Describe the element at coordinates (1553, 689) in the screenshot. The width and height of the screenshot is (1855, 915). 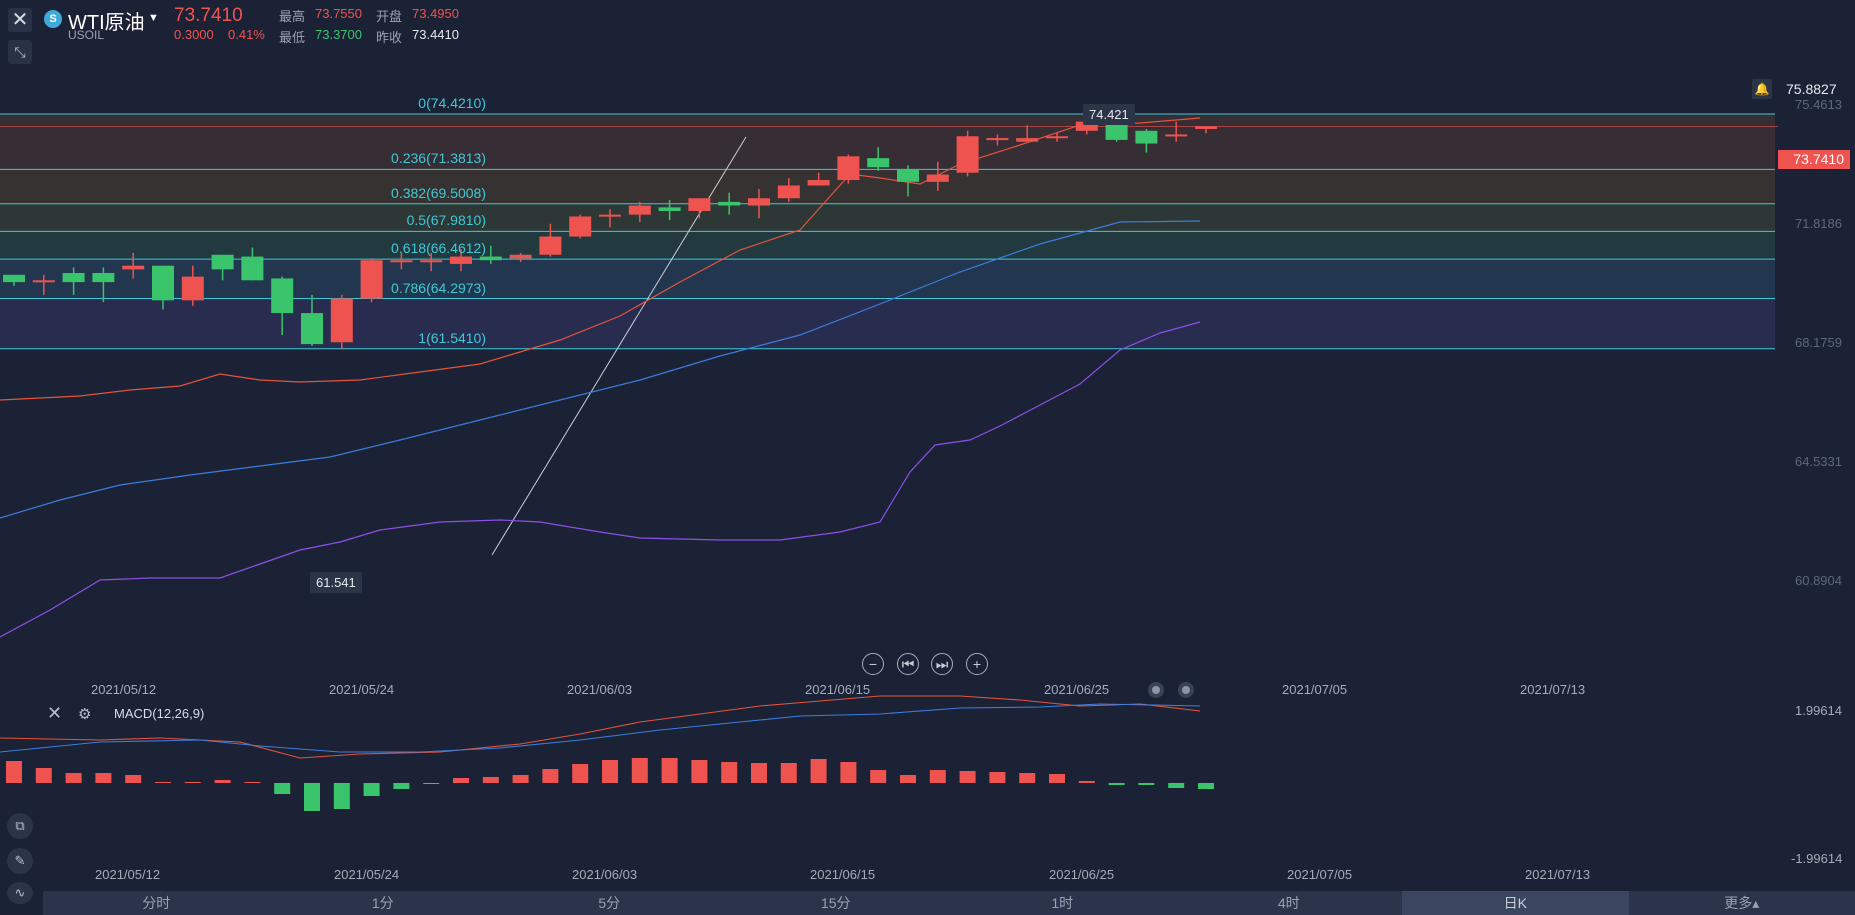
I see `date-label: 2021/07/13` at that location.